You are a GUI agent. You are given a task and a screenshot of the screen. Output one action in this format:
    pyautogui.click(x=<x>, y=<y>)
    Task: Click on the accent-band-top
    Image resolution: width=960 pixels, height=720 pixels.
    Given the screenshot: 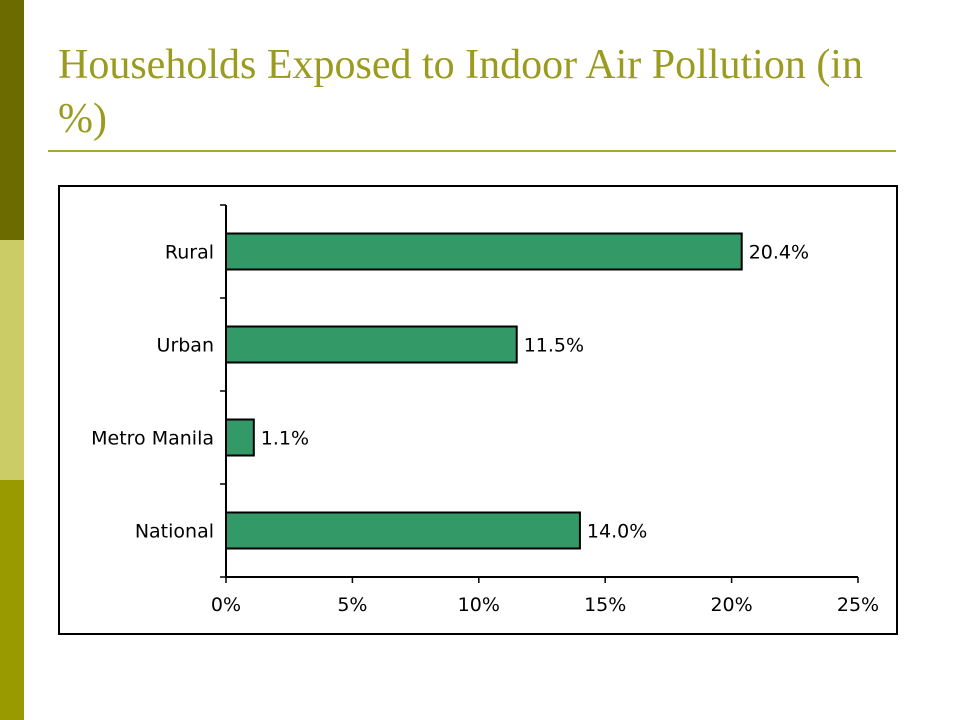 What is the action you would take?
    pyautogui.click(x=12, y=120)
    